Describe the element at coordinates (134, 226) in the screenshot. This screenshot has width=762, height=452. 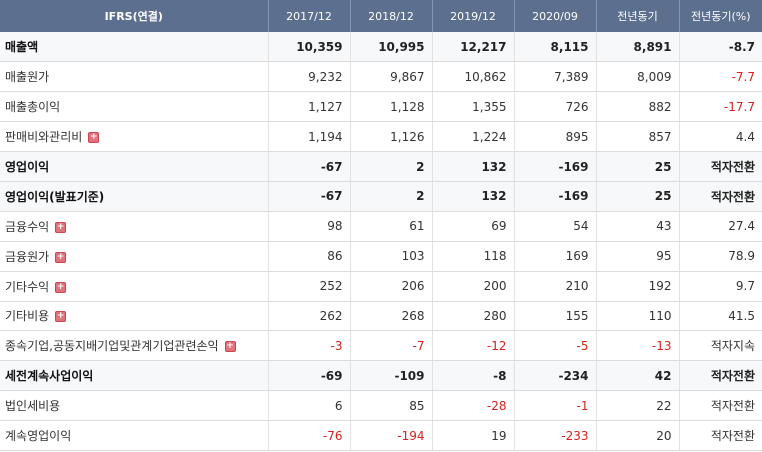
I see `row-label-cell: 금융수익 +` at that location.